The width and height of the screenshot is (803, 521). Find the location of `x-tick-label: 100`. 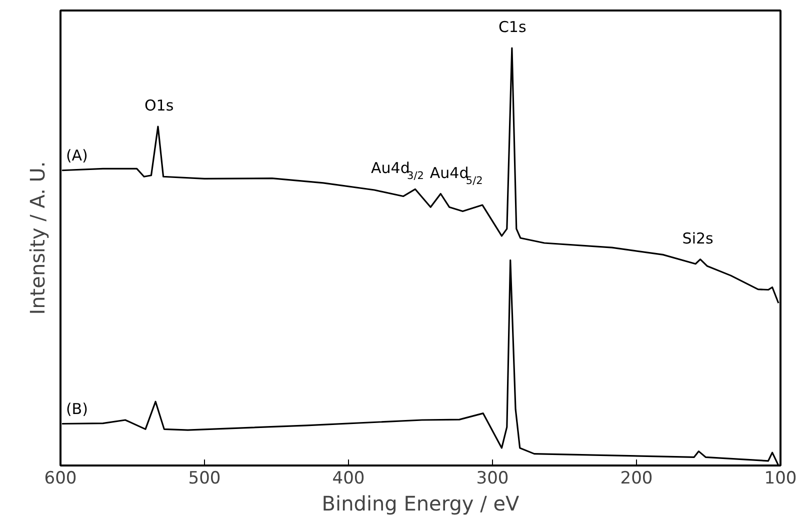

x-tick-label: 100 is located at coordinates (780, 478).